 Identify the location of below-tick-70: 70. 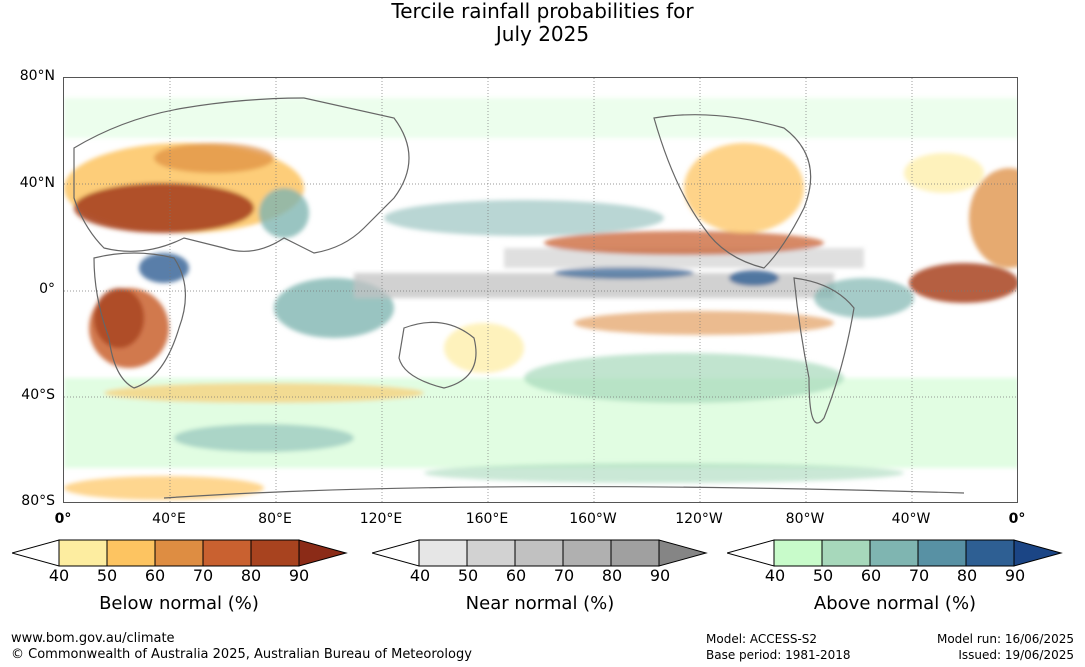
(203, 575).